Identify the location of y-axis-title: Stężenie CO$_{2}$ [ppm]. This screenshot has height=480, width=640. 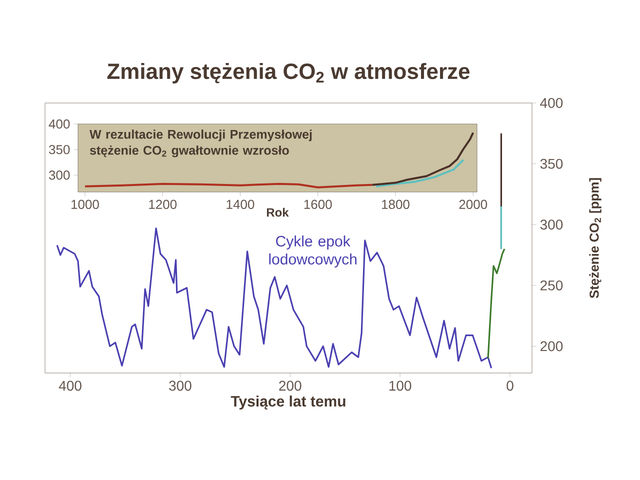
(595, 238).